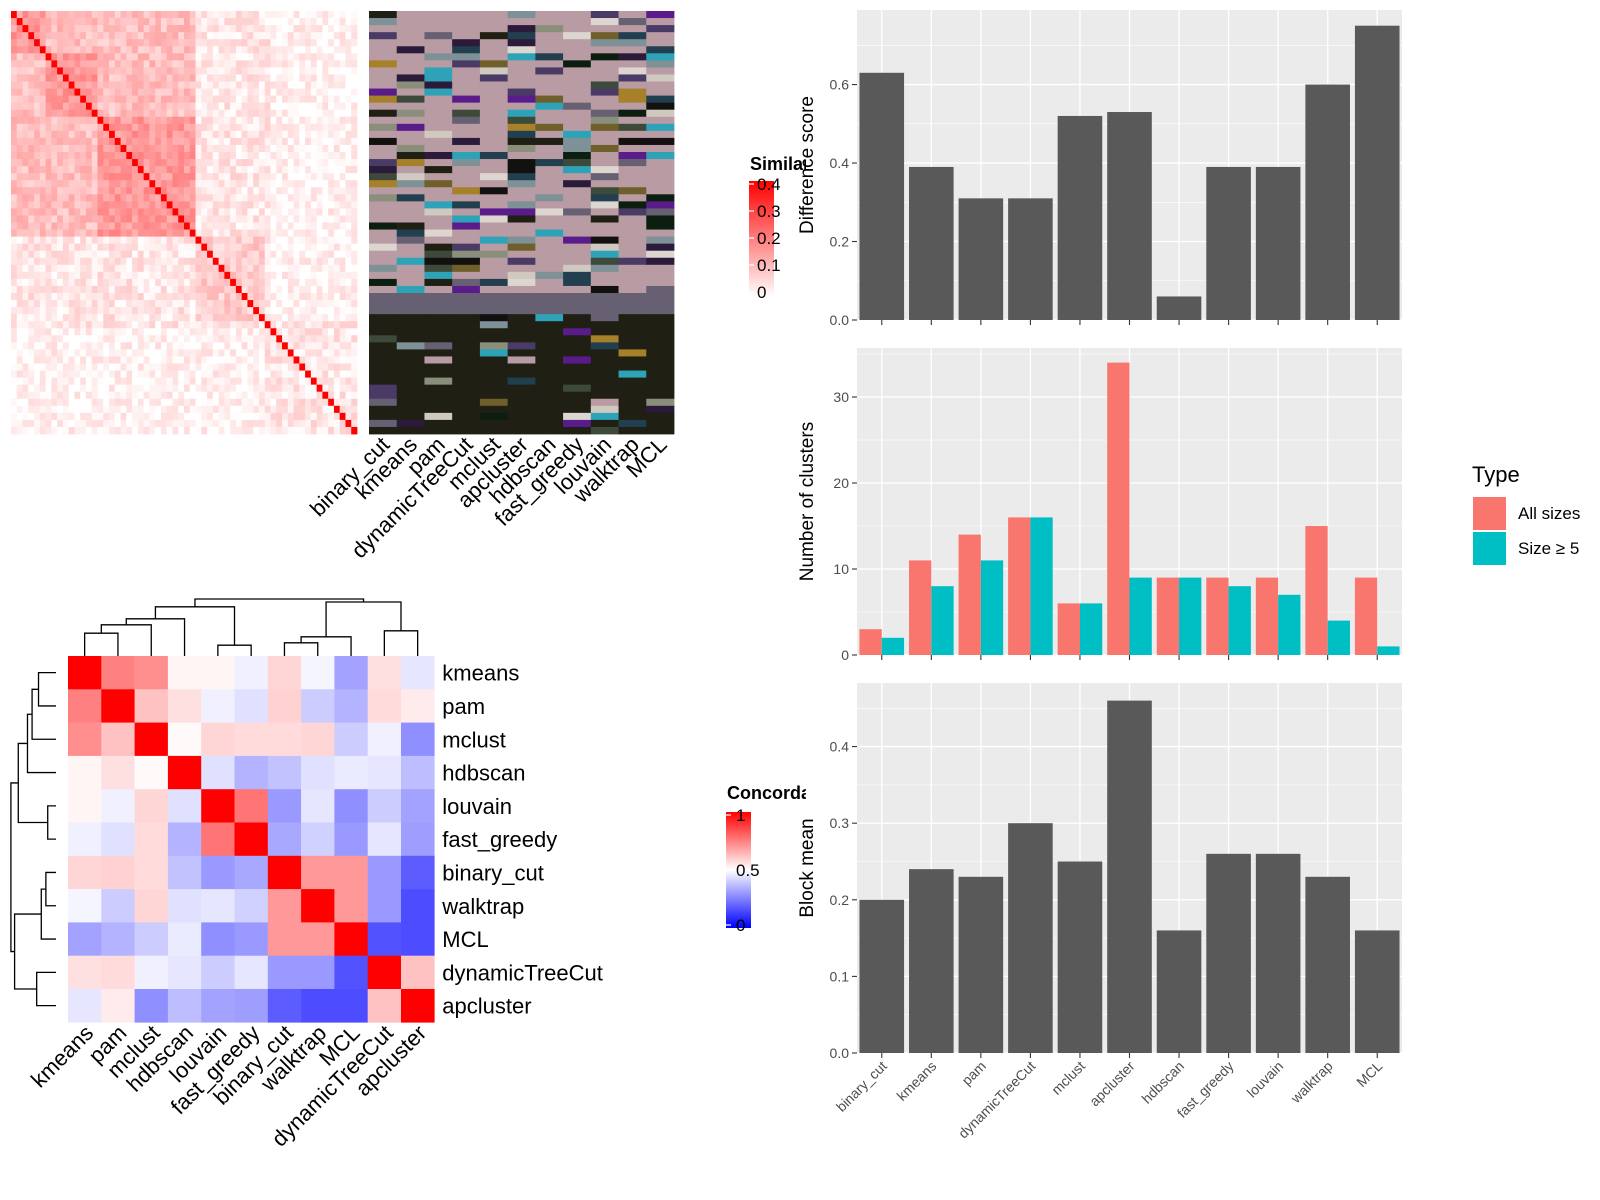  What do you see at coordinates (251, 839) in the screenshot?
I see `concordance-cells` at bounding box center [251, 839].